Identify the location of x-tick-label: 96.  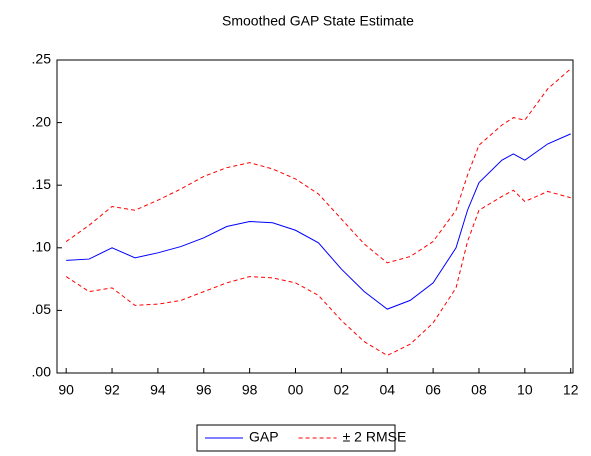
(204, 390).